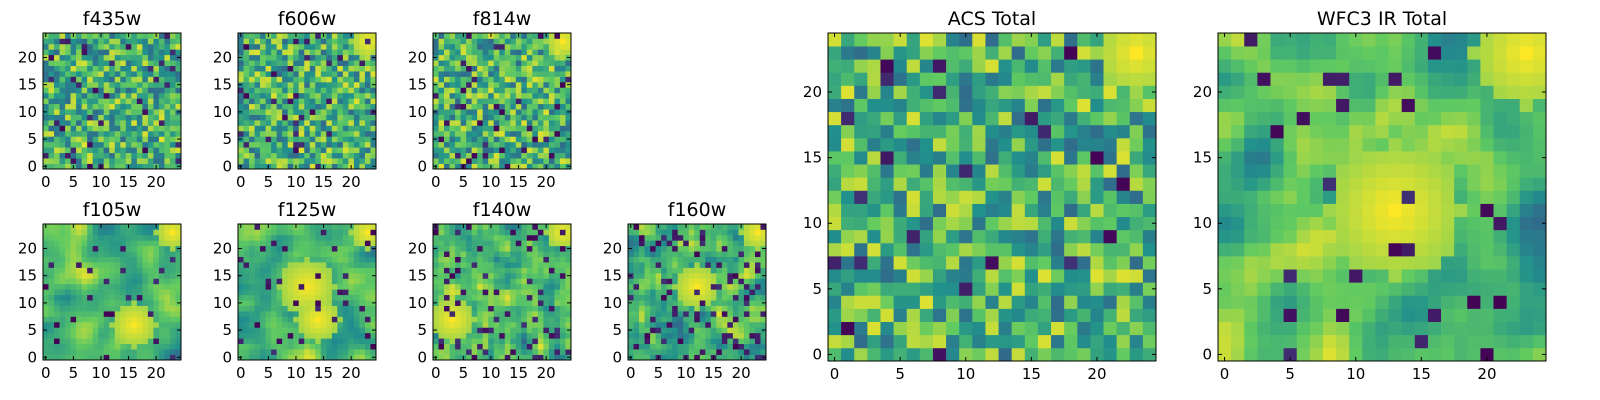  I want to click on y-tick-label: 5, so click(32, 330).